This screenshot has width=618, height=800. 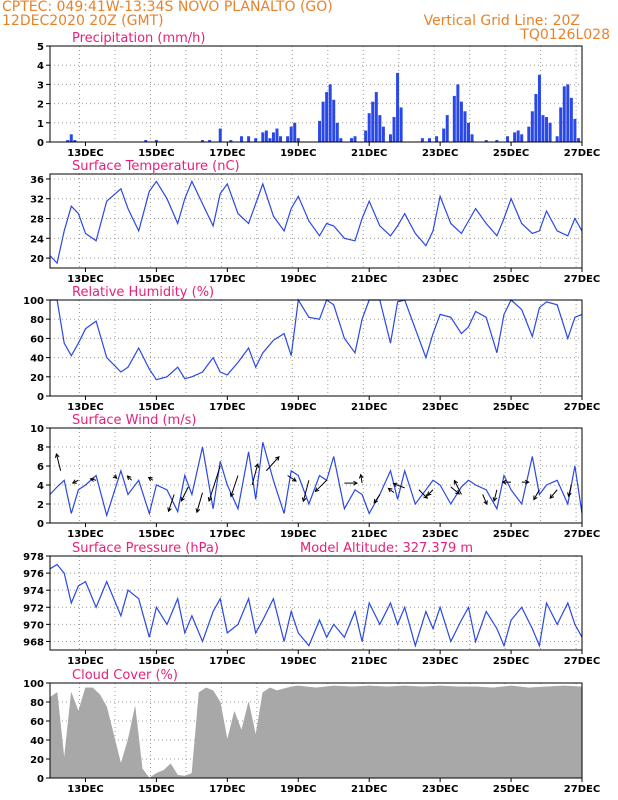 I want to click on y-tick-label: 978, so click(x=33, y=557).